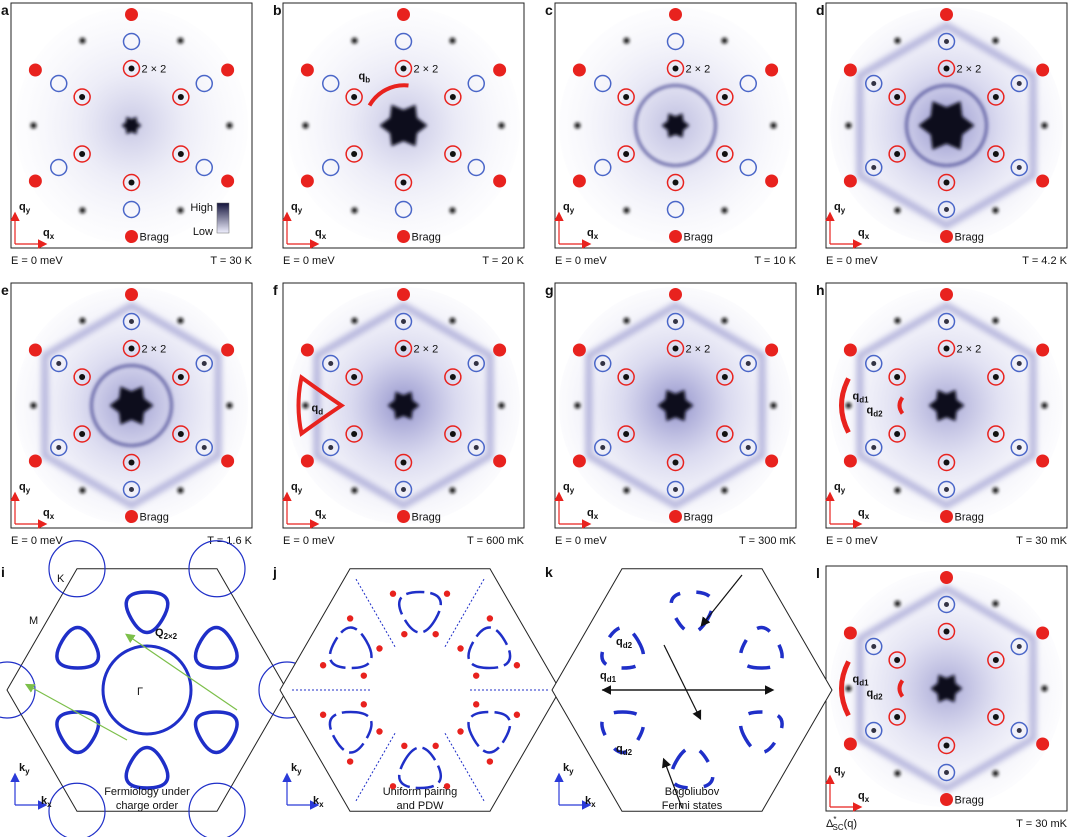  Describe the element at coordinates (5, 10) in the screenshot. I see `panel-letter: a` at that location.